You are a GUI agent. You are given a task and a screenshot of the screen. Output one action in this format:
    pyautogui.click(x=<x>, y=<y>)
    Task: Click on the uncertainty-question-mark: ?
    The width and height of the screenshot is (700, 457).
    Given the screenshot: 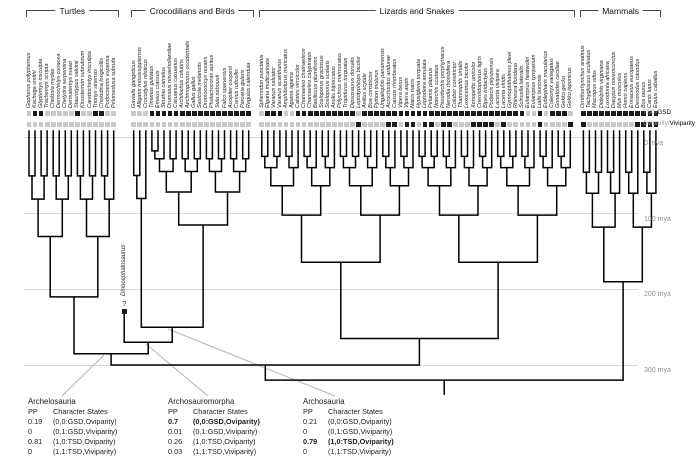 What is the action you would take?
    pyautogui.click(x=124, y=303)
    